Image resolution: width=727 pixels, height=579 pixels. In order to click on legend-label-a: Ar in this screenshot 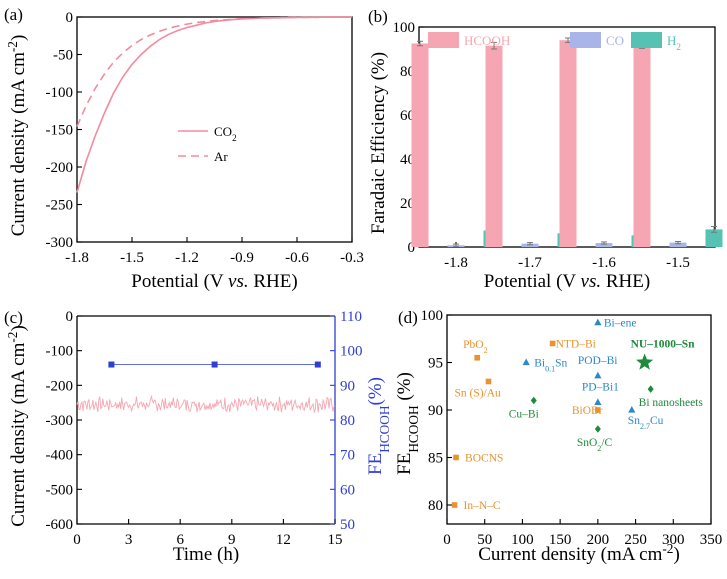, I will do `click(221, 156)`.